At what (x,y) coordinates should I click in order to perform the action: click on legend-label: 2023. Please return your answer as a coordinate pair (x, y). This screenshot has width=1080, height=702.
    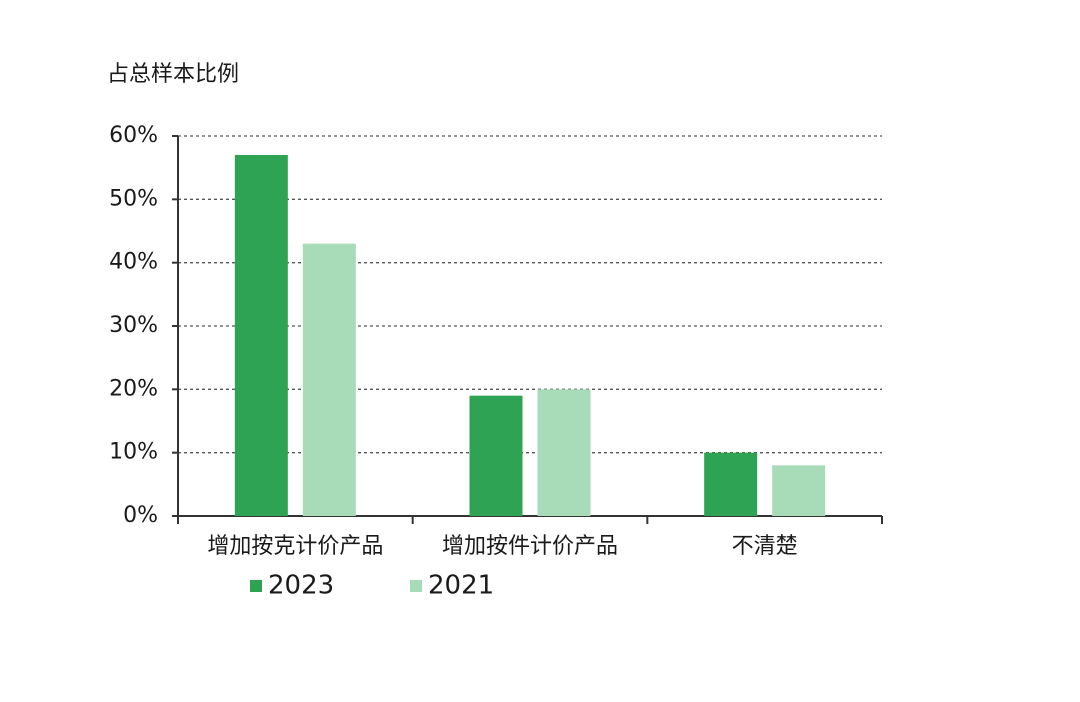
    Looking at the image, I should click on (301, 586).